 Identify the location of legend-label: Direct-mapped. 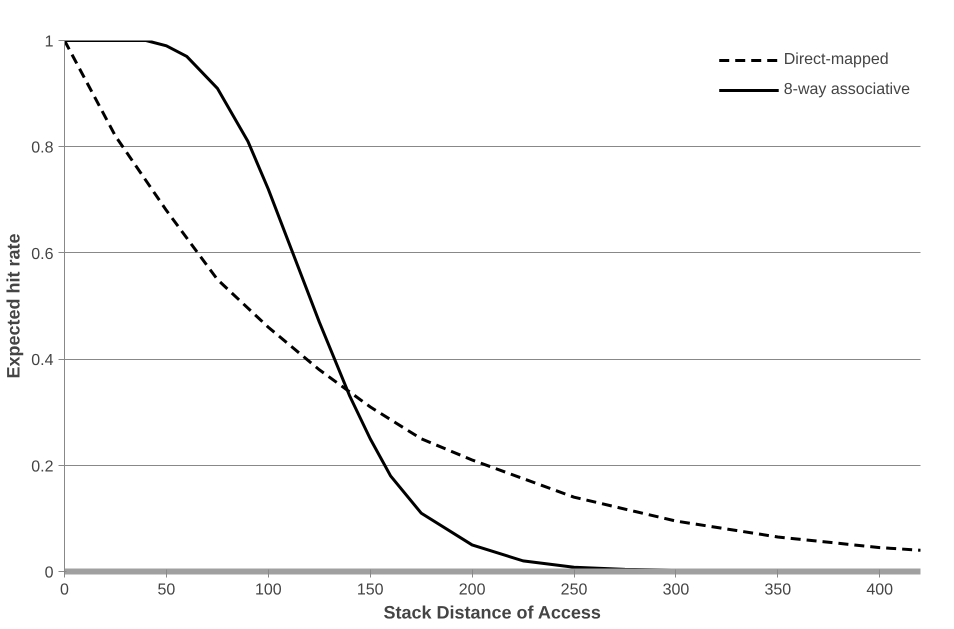
(836, 60).